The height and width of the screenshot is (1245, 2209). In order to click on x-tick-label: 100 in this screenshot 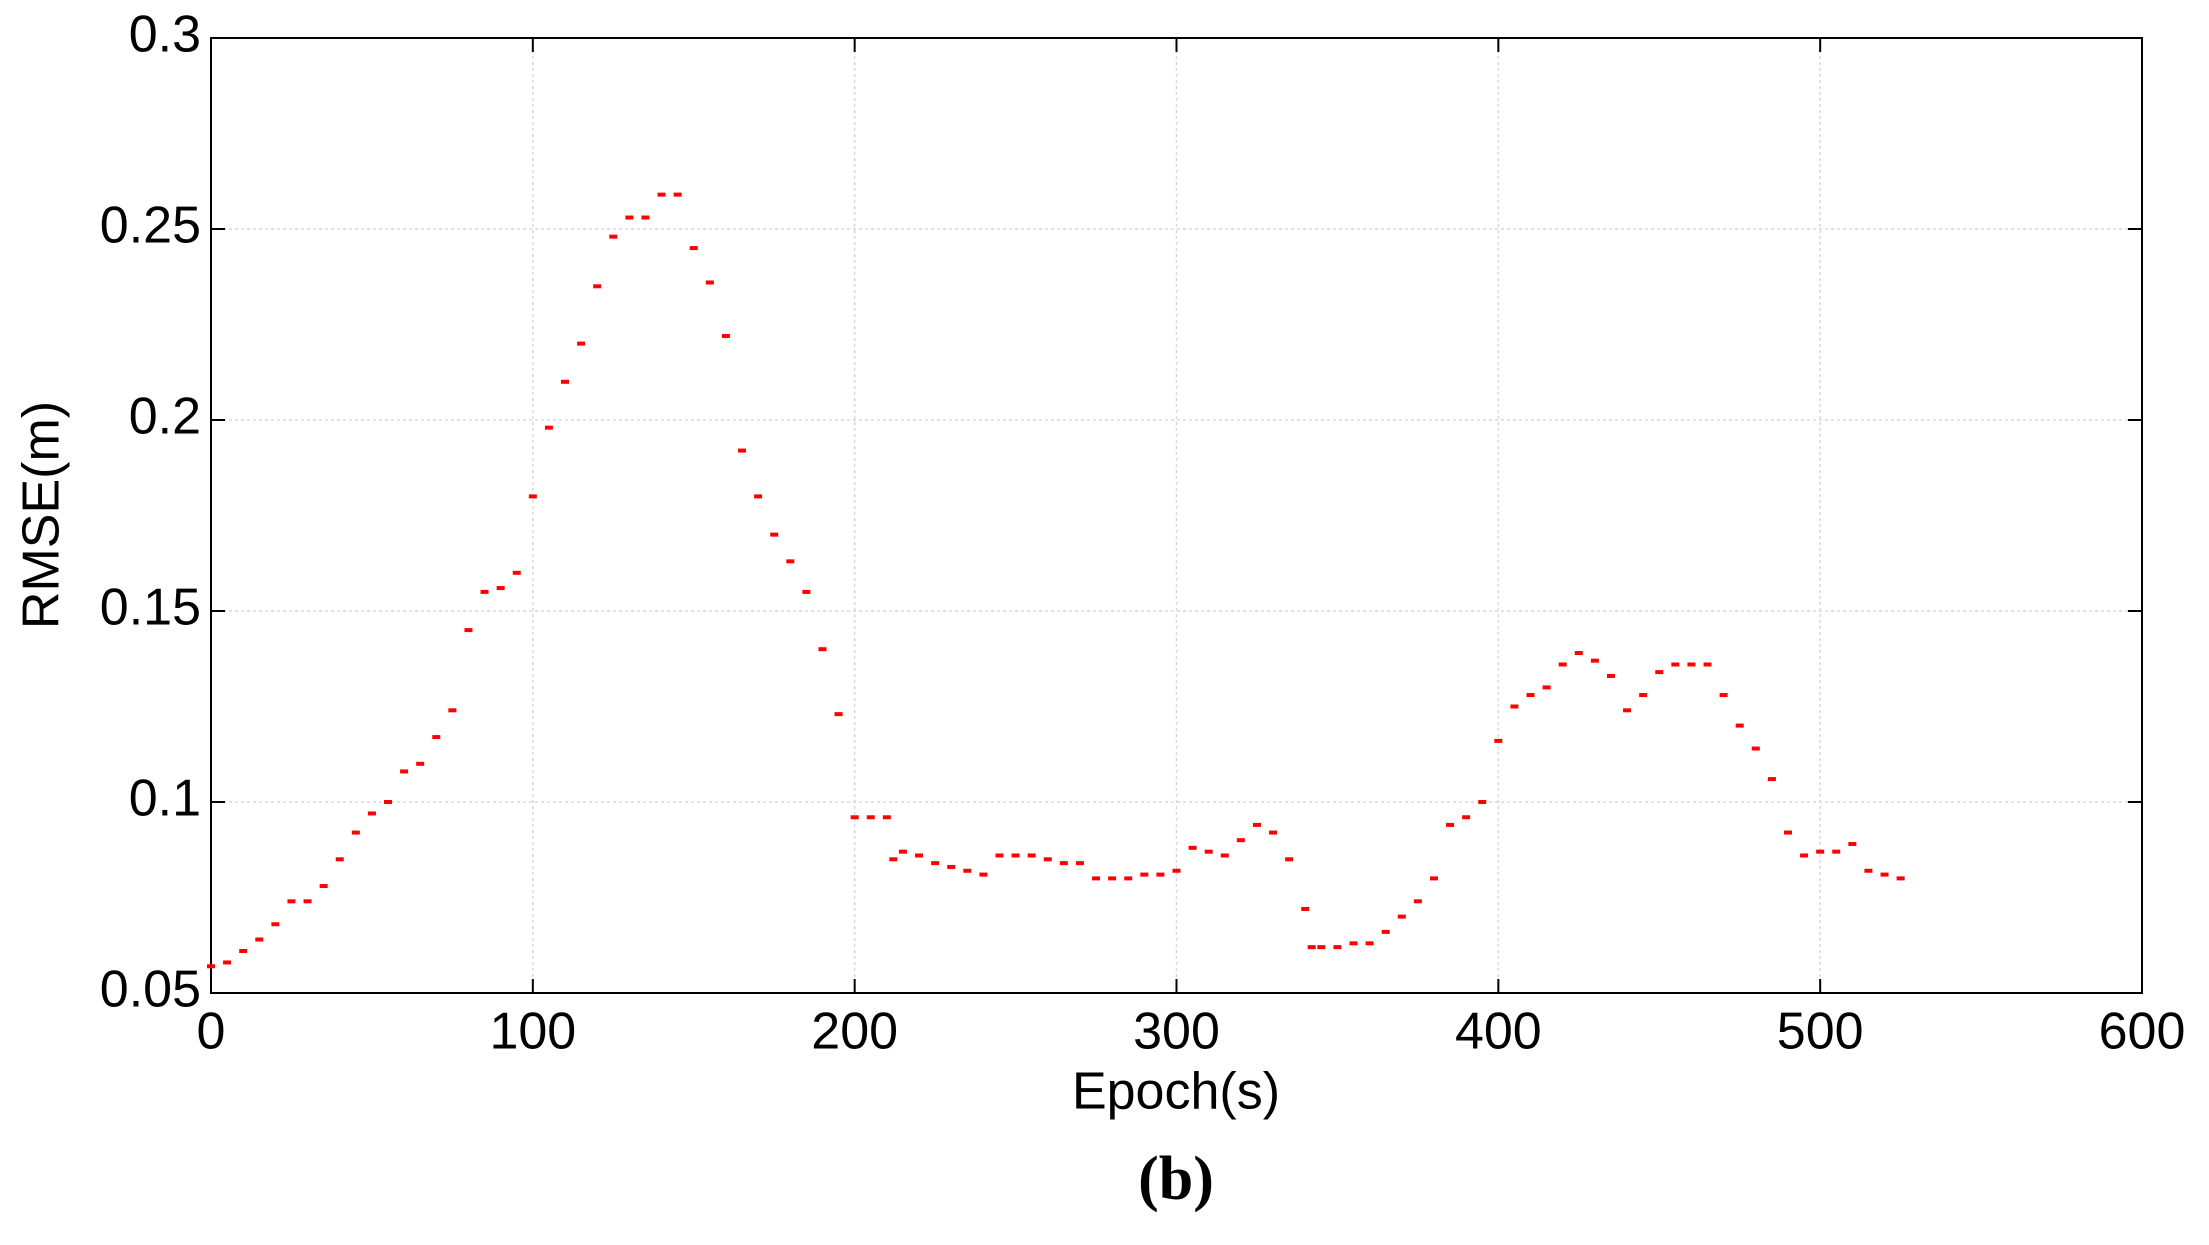, I will do `click(532, 1032)`.